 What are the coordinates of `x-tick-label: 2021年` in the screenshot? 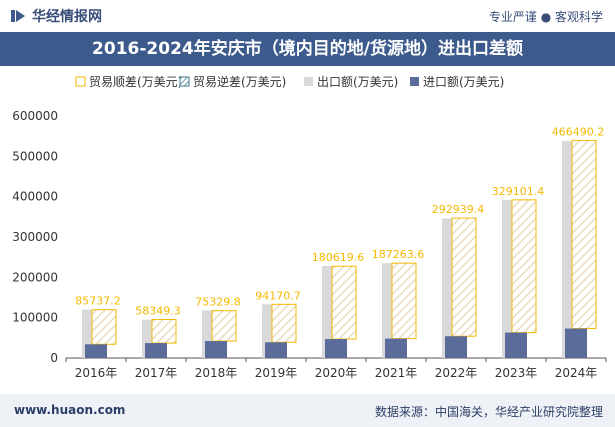 It's located at (396, 373).